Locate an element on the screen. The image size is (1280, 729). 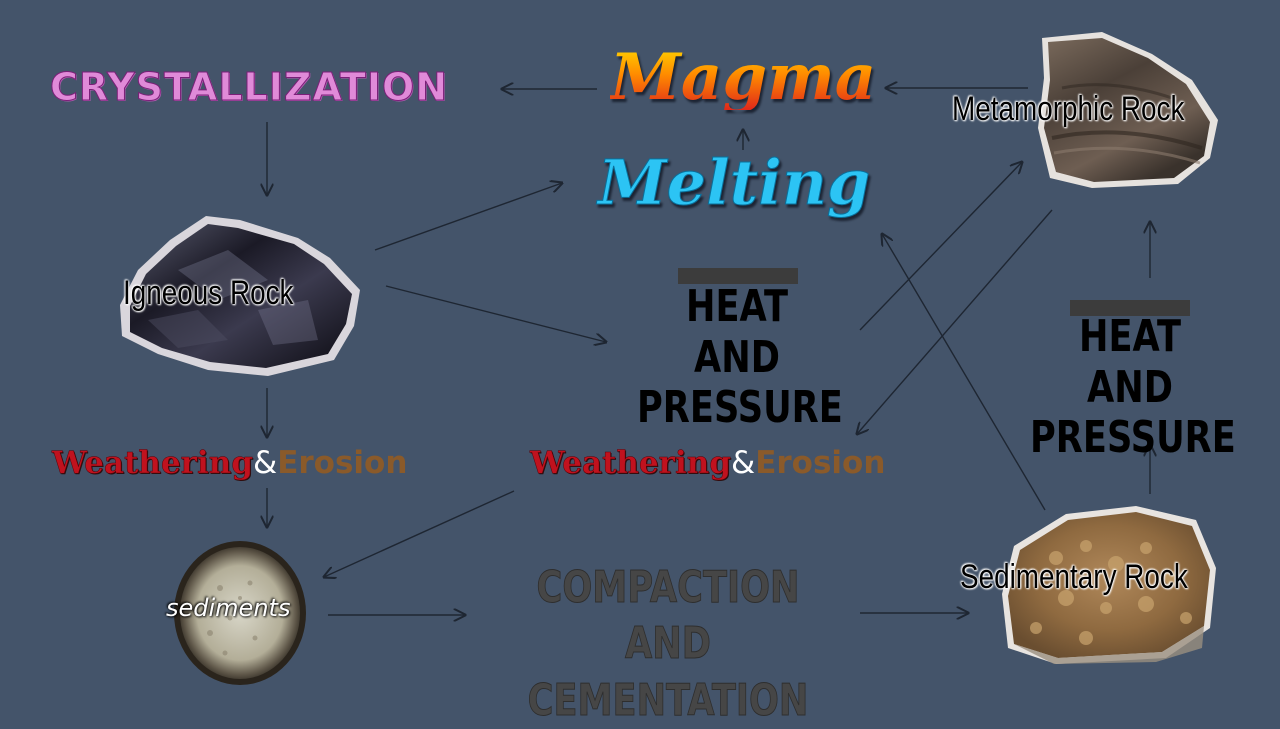
igneous-rock-label: Igneous Rock is located at coordinates (208, 293).